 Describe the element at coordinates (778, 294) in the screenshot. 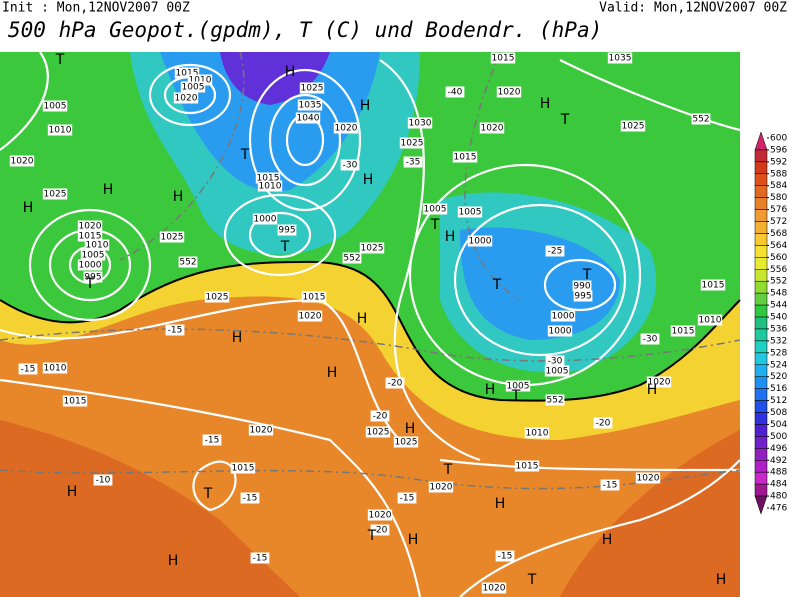

I see `colorbar-label: 548` at that location.